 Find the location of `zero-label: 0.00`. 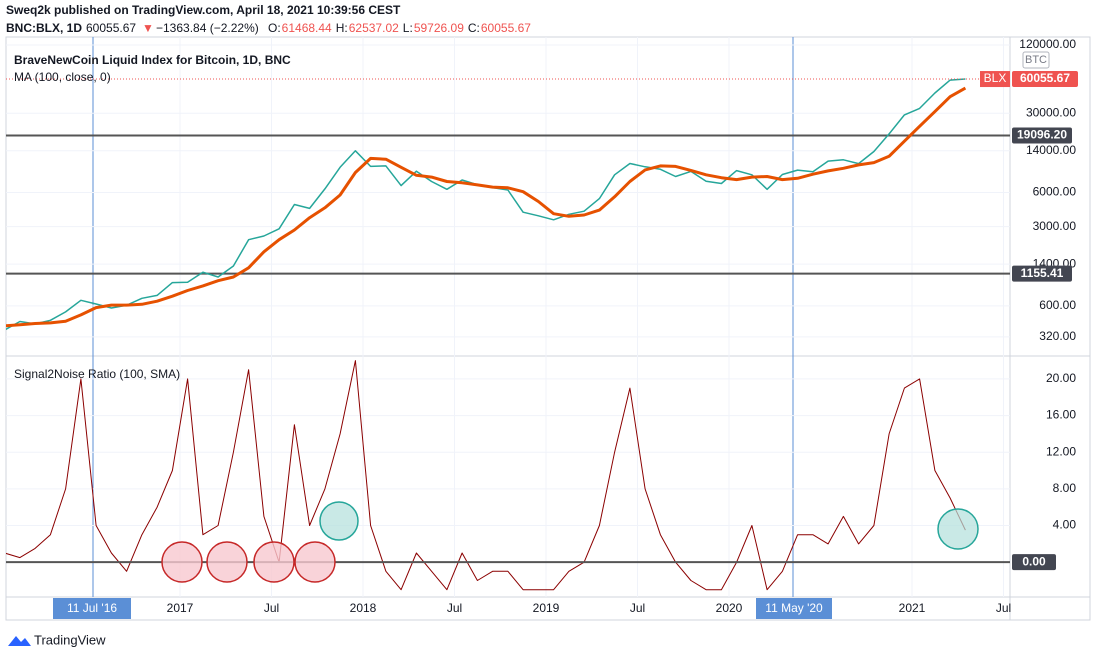

zero-label: 0.00 is located at coordinates (1034, 561).